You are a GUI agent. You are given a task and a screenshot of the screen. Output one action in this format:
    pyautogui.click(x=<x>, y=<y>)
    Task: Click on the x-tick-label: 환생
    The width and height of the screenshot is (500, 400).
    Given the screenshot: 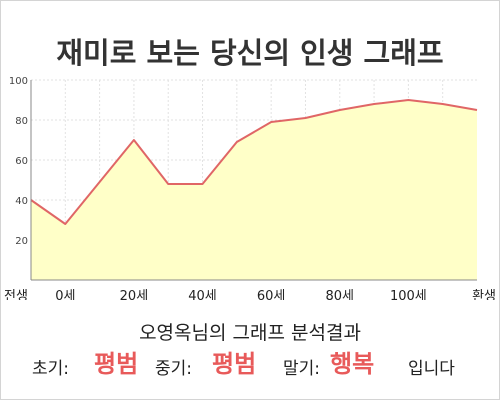 What is the action you would take?
    pyautogui.click(x=484, y=294)
    